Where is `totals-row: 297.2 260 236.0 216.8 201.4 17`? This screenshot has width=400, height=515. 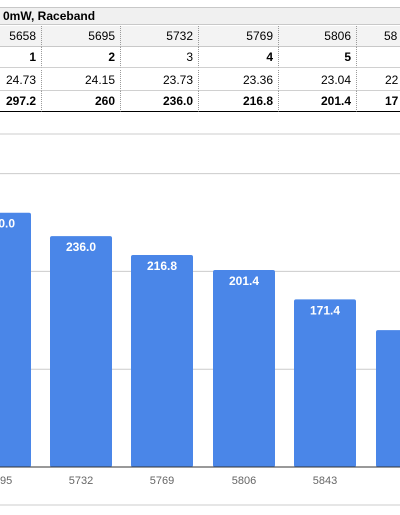
totals-row: 297.2 260 236.0 216.8 201.4 17 is located at coordinates (200, 101).